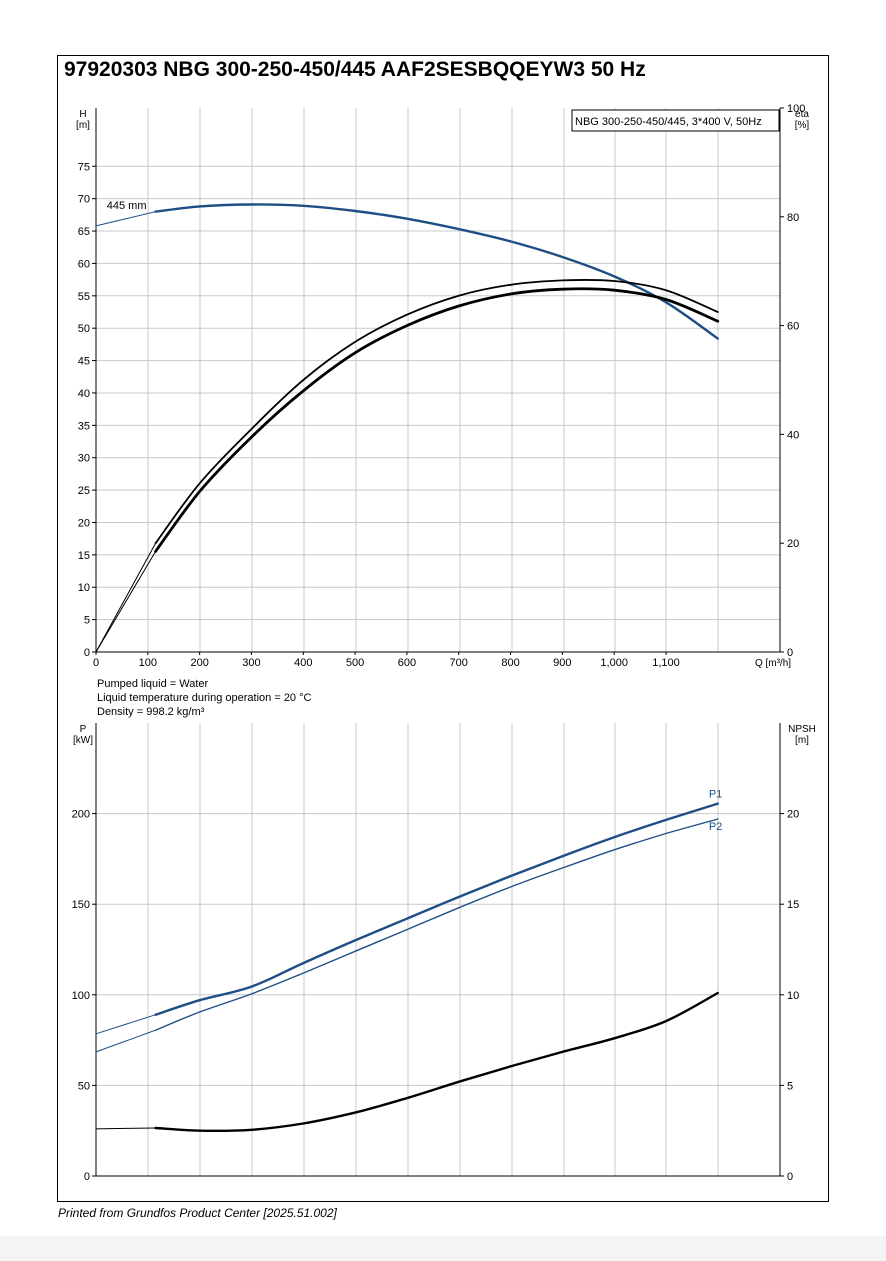 This screenshot has width=886, height=1261. Describe the element at coordinates (459, 663) in the screenshot. I see `x-tick-label: 700` at that location.